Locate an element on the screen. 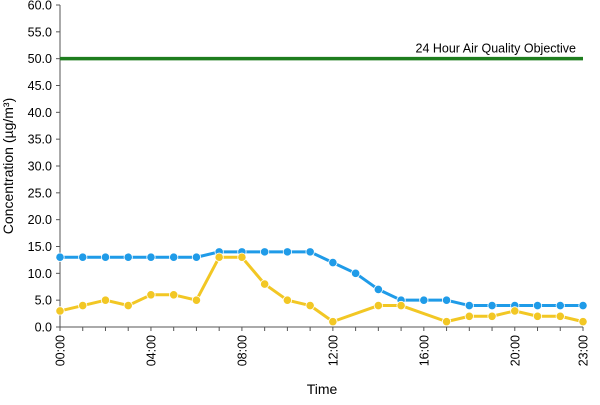 The width and height of the screenshot is (600, 405). y-tick-label: 25.0 is located at coordinates (40, 193).